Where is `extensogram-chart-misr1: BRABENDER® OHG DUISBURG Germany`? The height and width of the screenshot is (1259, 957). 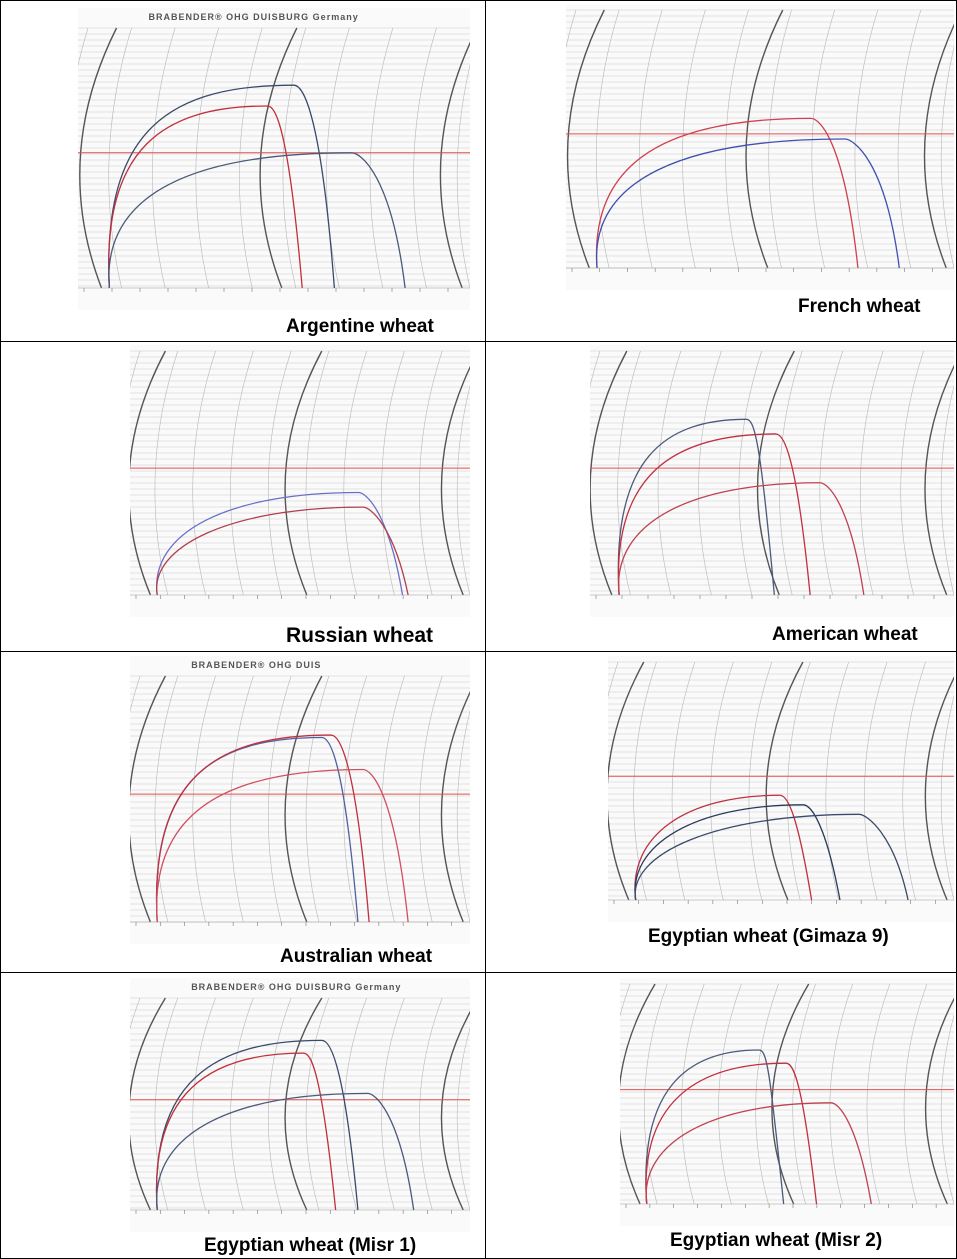
extensogram-chart-misr1: BRABENDER® OHG DUISBURG Germany is located at coordinates (300, 1105).